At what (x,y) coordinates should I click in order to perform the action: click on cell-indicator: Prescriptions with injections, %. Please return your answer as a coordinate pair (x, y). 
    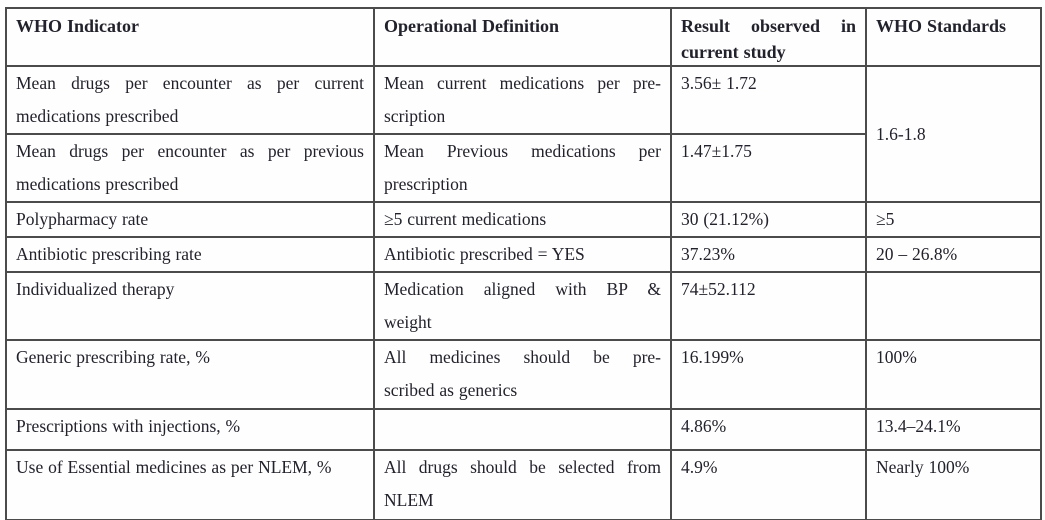
    Looking at the image, I should click on (190, 429).